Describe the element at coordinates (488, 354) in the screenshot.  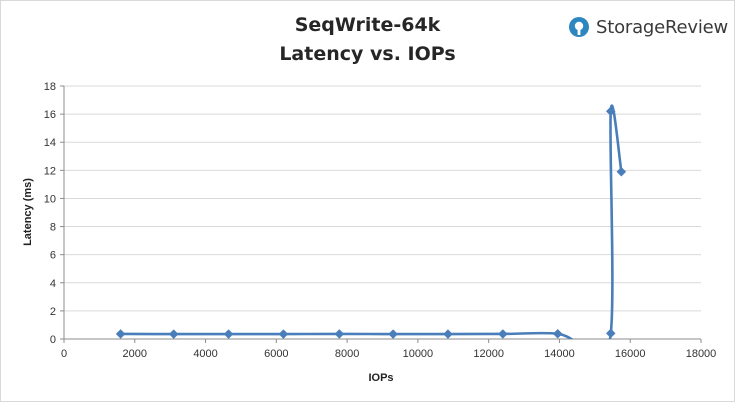
I see `x-tick-label: 12000` at that location.